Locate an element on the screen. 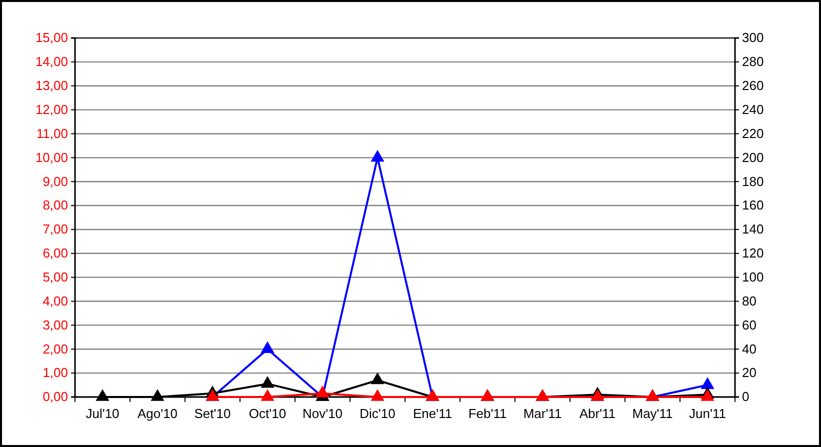 This screenshot has height=447, width=821. y2-tick-label: 120 is located at coordinates (753, 253).